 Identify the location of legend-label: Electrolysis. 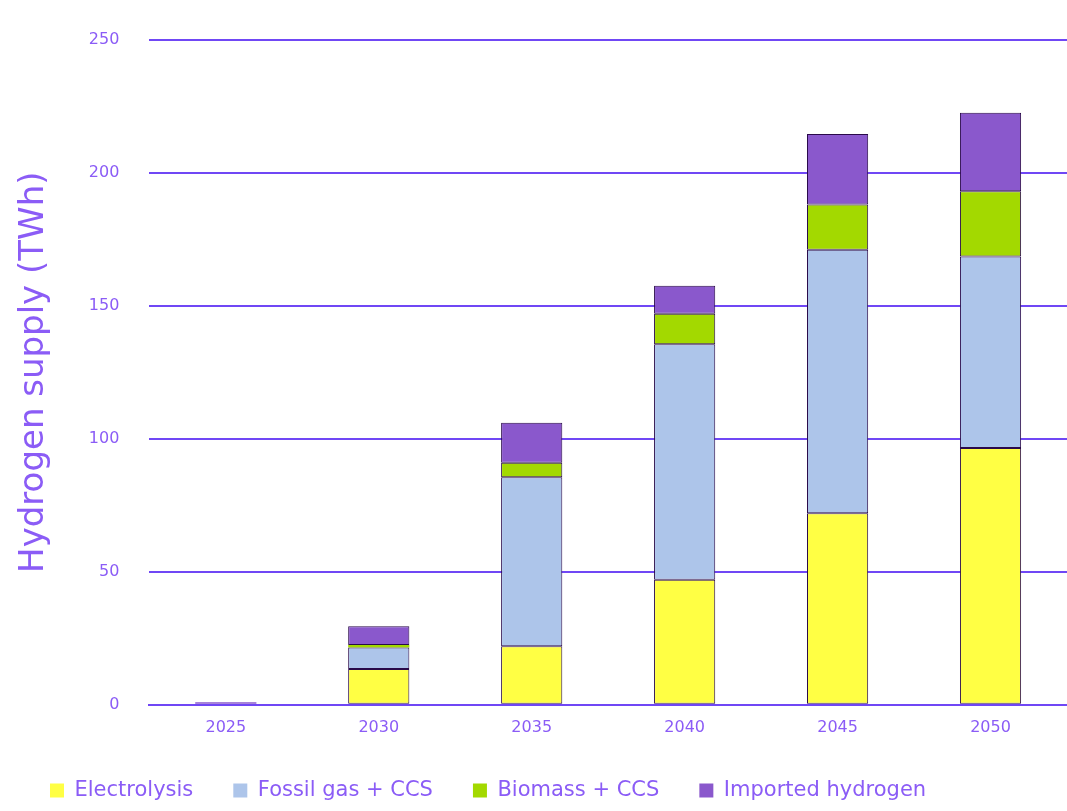
(134, 788).